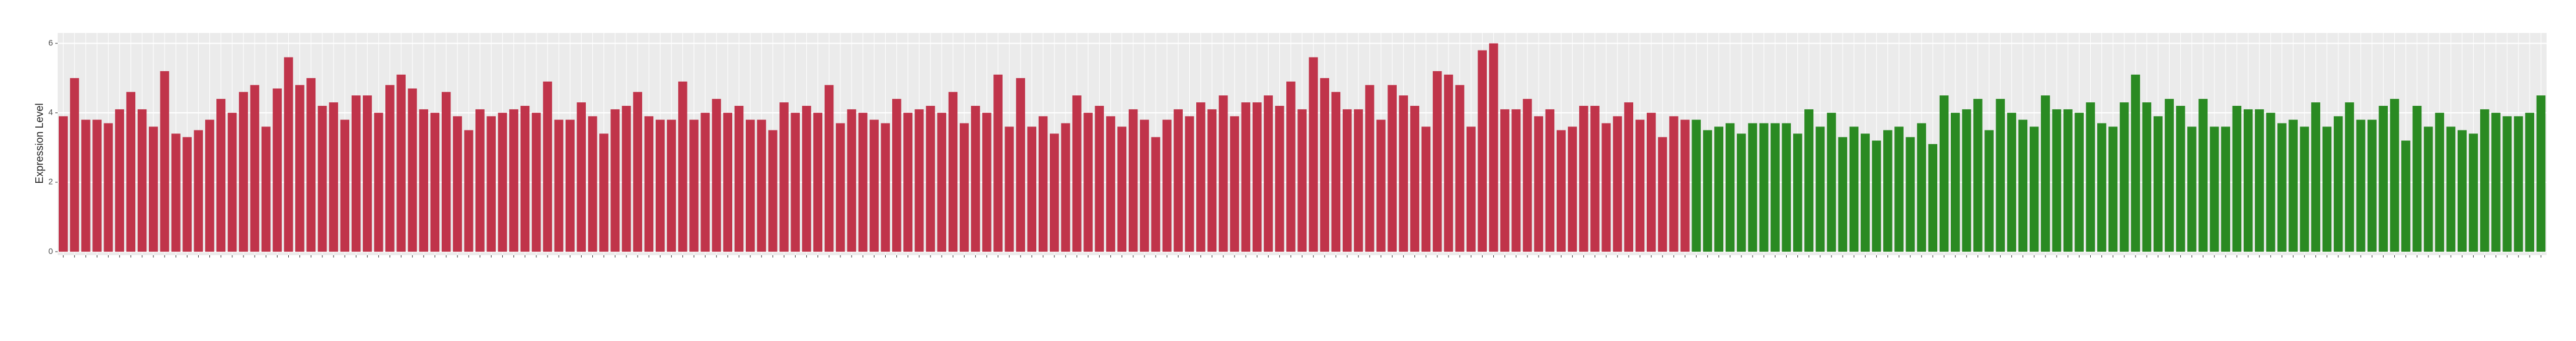 This screenshot has width=2576, height=341. Describe the element at coordinates (50, 43) in the screenshot. I see `y-tick-label: 6` at that location.